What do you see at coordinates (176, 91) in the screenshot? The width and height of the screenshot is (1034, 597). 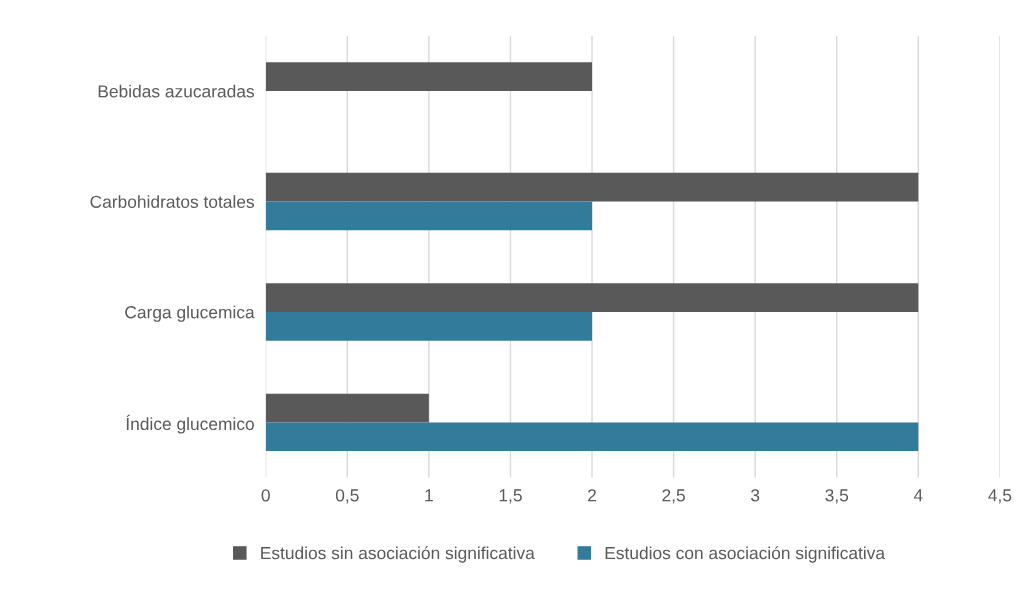 I see `y-tick-label: Bebidas azucaradas` at bounding box center [176, 91].